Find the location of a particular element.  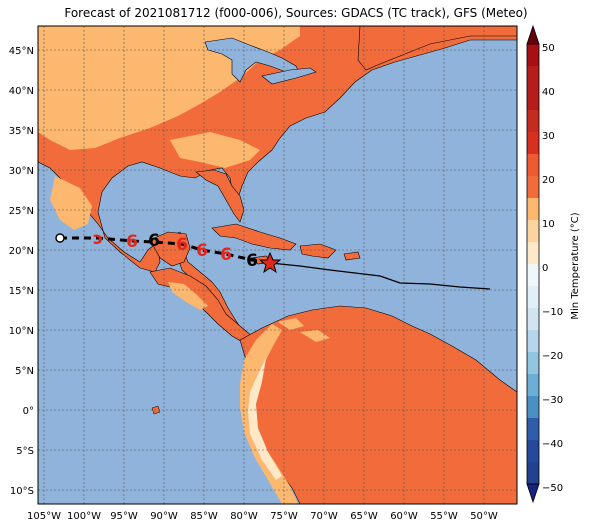

colorbar-bottom-extend is located at coordinates (533, 493).